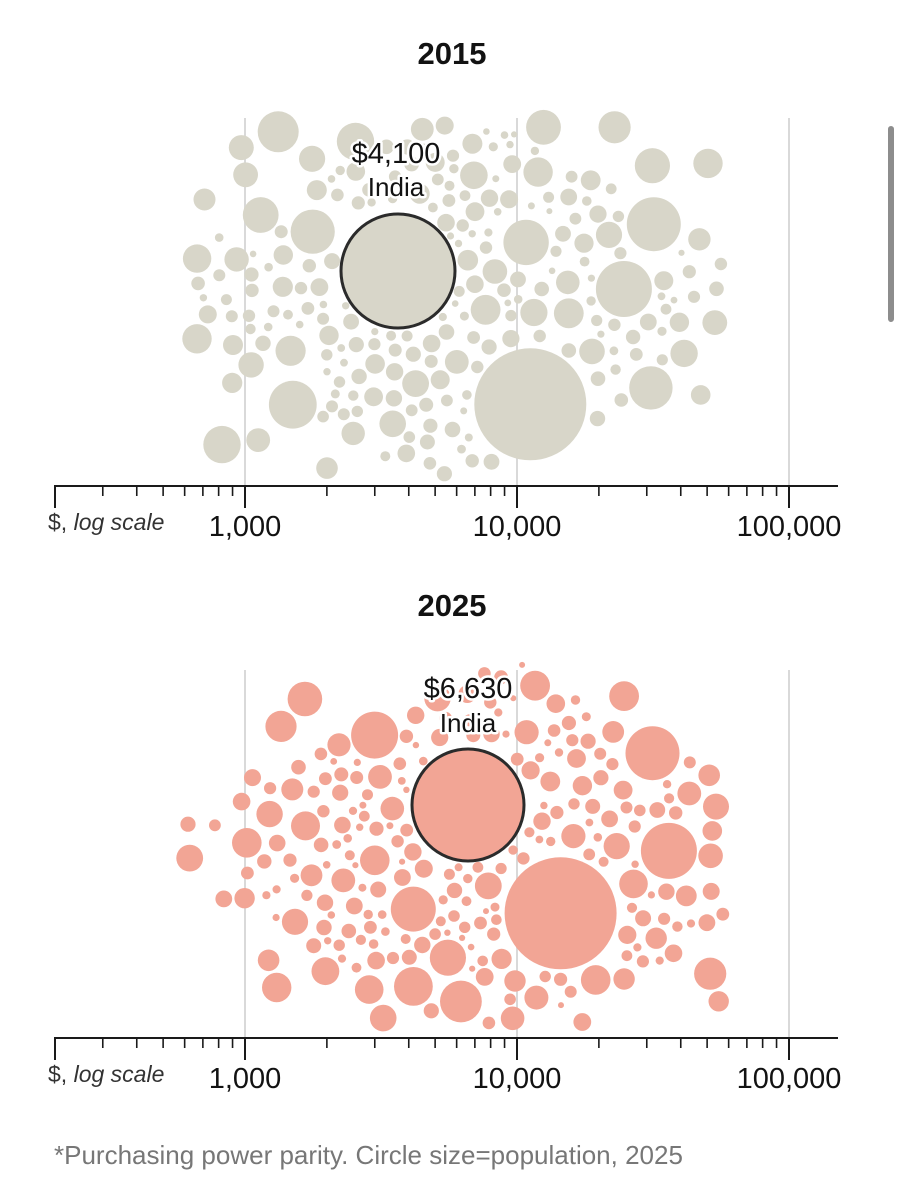 The image size is (904, 1200). I want to click on india-bubble, so click(468, 805).